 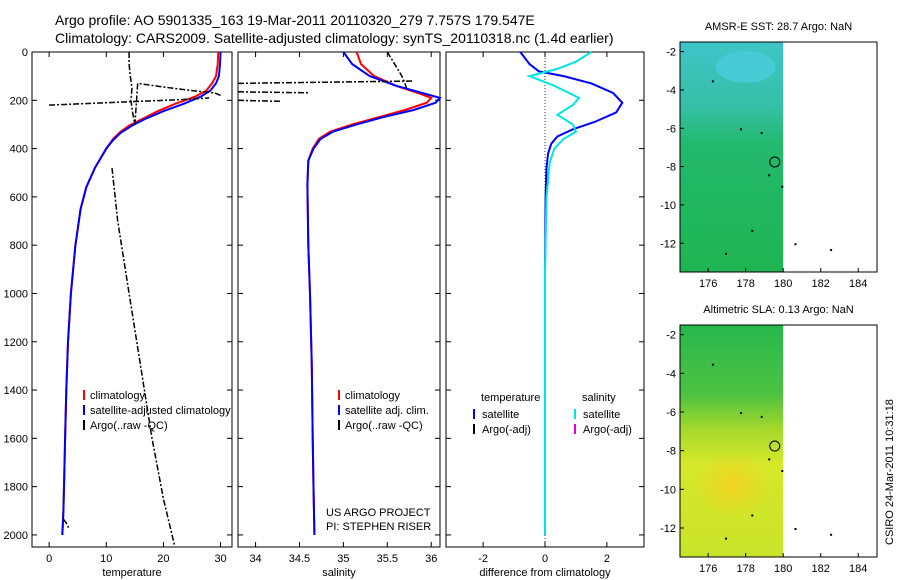 I want to click on x-tick-label: 35, so click(x=343, y=559).